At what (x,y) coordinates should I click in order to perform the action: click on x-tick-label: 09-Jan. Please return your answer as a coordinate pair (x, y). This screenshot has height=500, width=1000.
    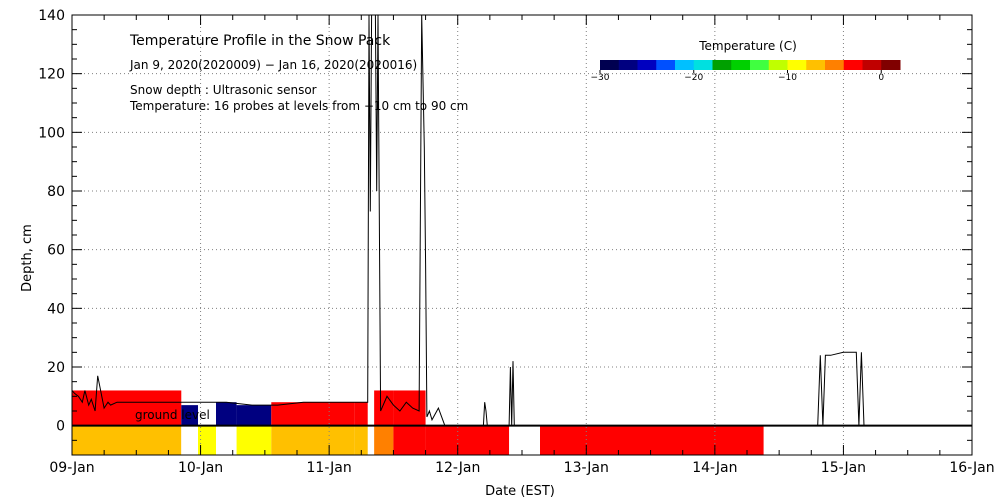
    Looking at the image, I should click on (71, 468).